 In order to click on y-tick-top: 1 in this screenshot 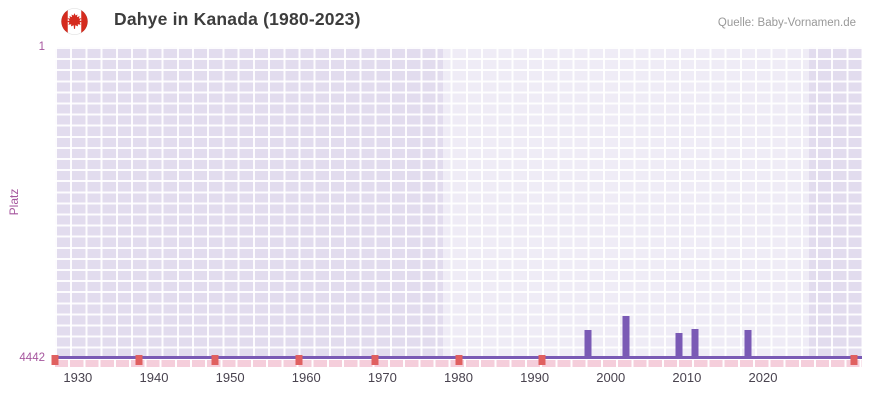, I will do `click(41, 47)`.